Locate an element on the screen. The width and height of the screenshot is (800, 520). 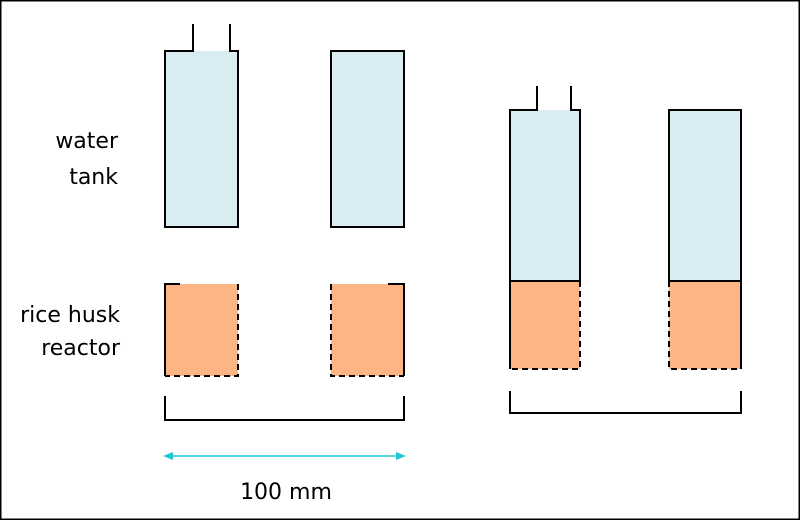
water-tank-label-line1: water is located at coordinates (87, 141).